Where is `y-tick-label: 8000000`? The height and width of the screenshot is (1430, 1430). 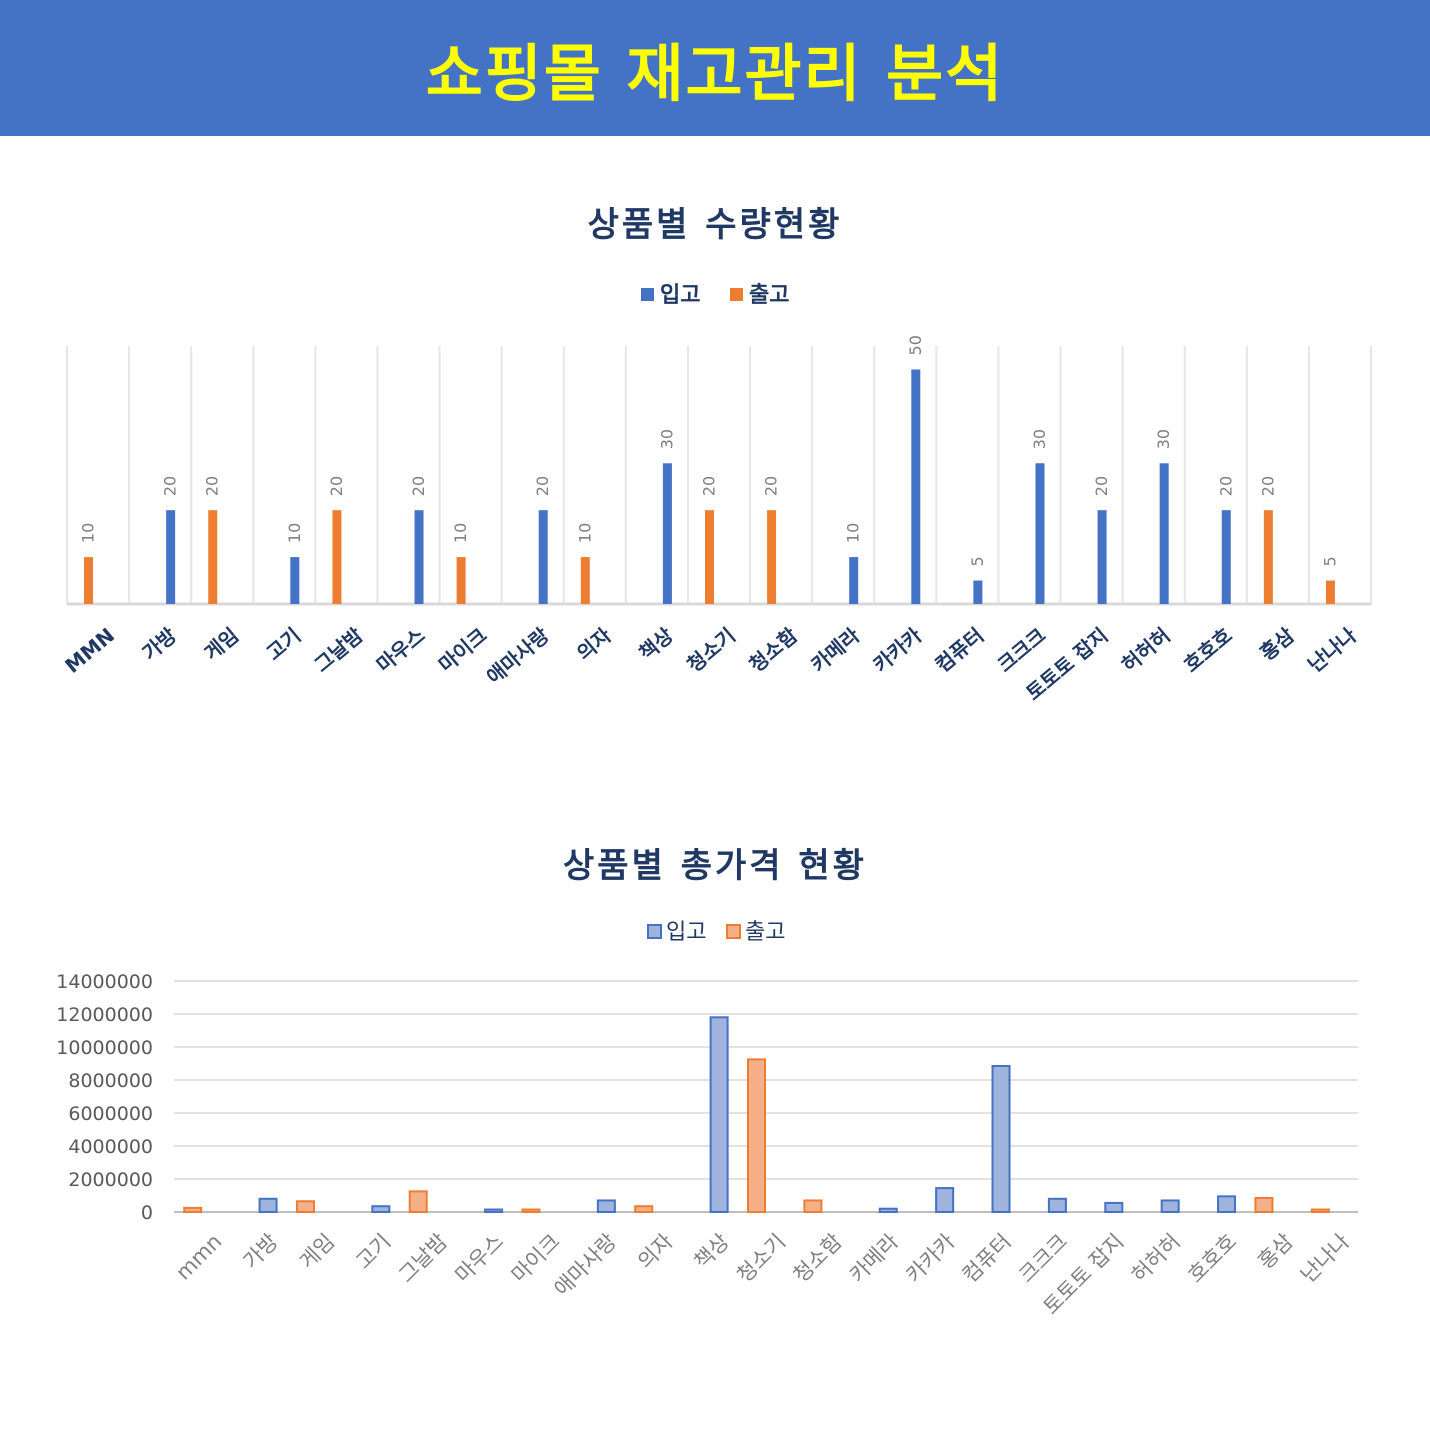 y-tick-label: 8000000 is located at coordinates (110, 1081).